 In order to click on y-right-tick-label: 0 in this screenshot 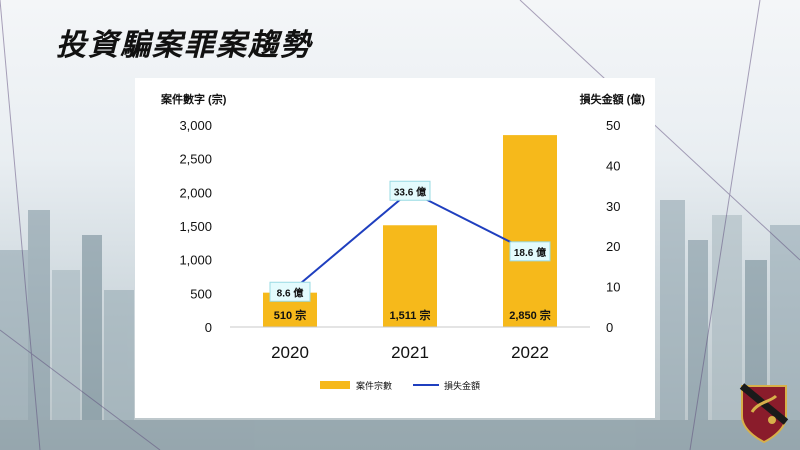, I will do `click(609, 327)`.